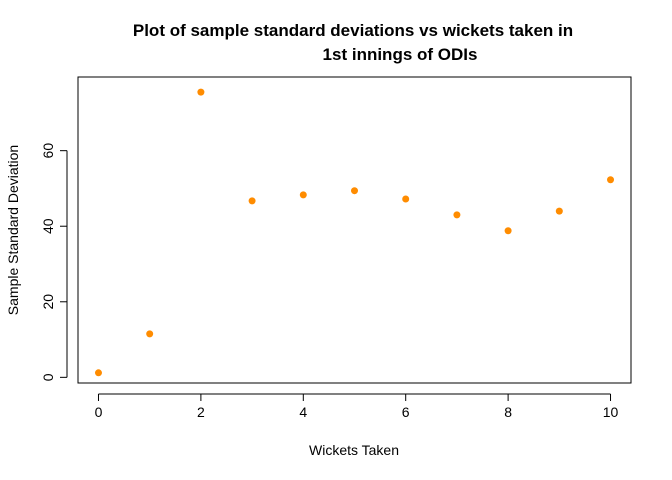  What do you see at coordinates (508, 412) in the screenshot?
I see `x-tick-label: 8` at bounding box center [508, 412].